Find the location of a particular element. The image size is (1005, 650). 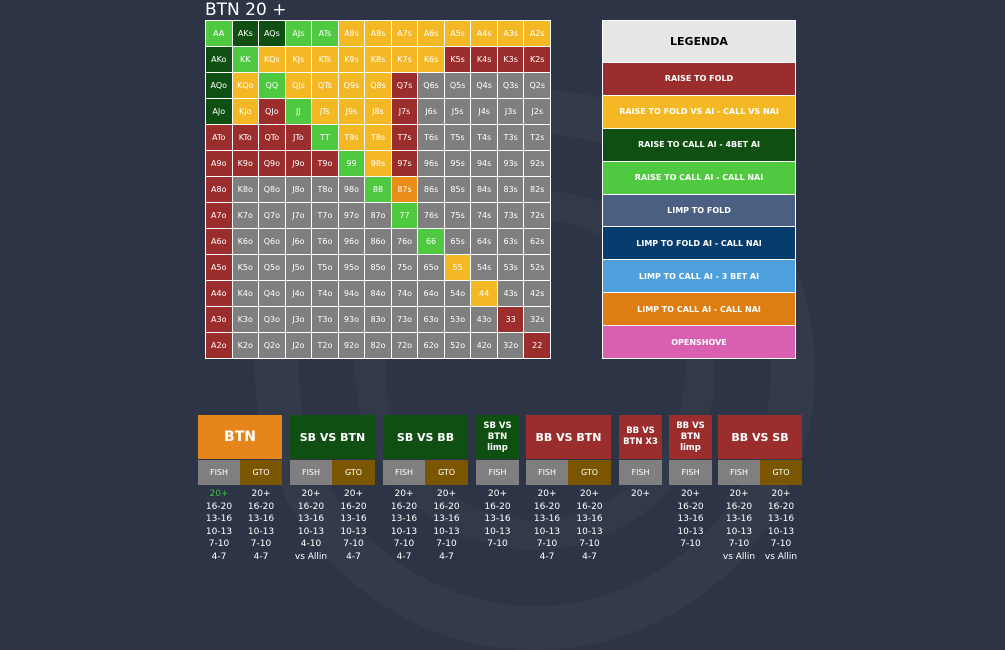

tab-header: BB VS BTN limp is located at coordinates (690, 437).